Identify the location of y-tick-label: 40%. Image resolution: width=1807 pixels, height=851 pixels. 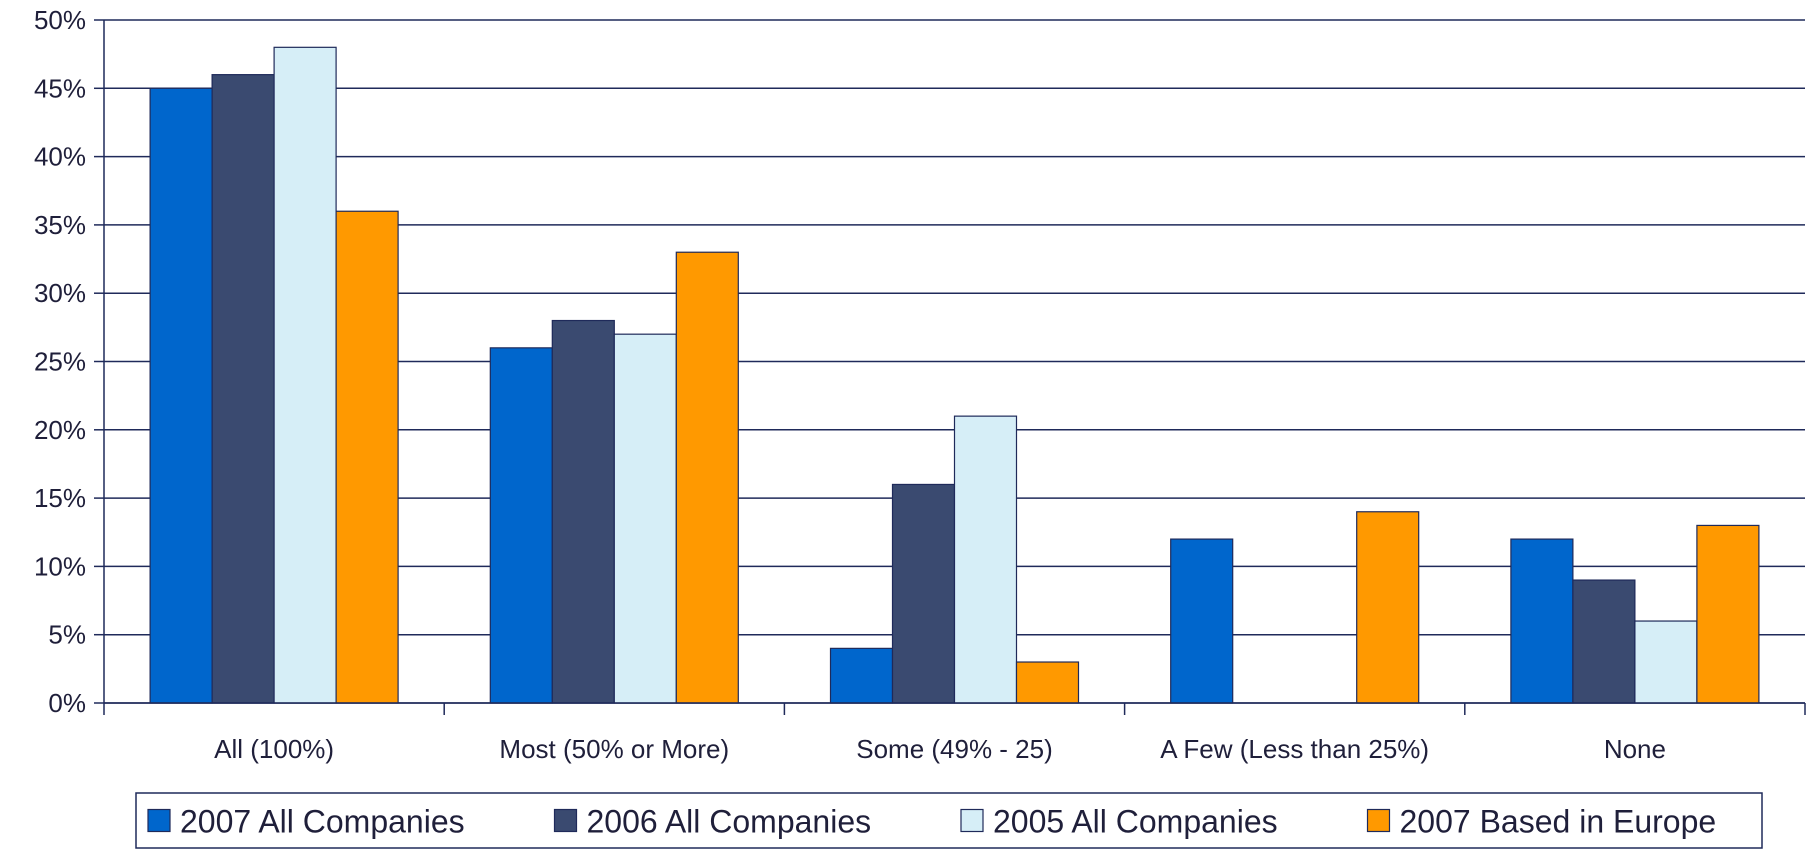
(60, 157).